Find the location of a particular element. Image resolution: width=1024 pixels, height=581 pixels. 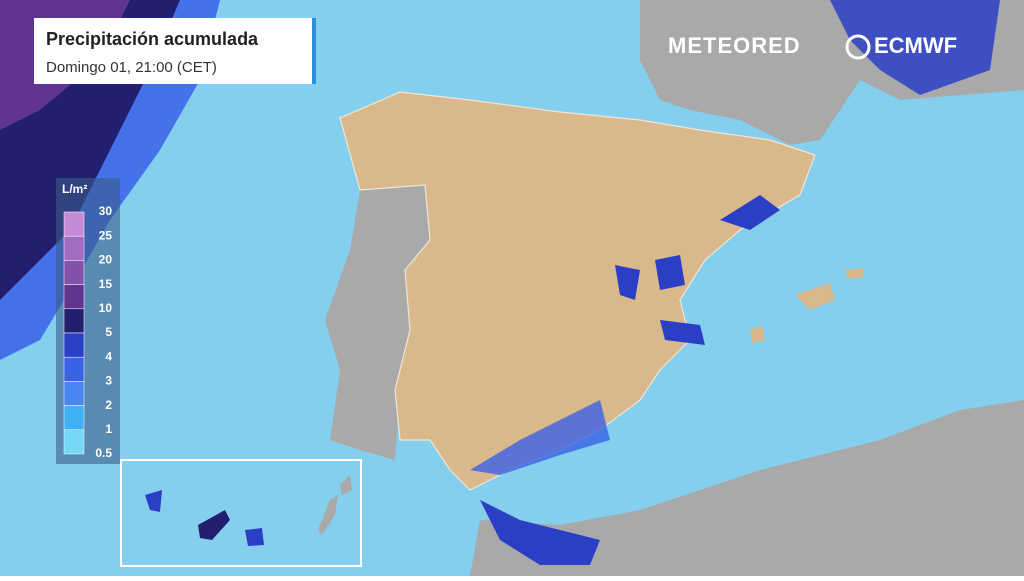

legend-label: 5 is located at coordinates (108, 332).